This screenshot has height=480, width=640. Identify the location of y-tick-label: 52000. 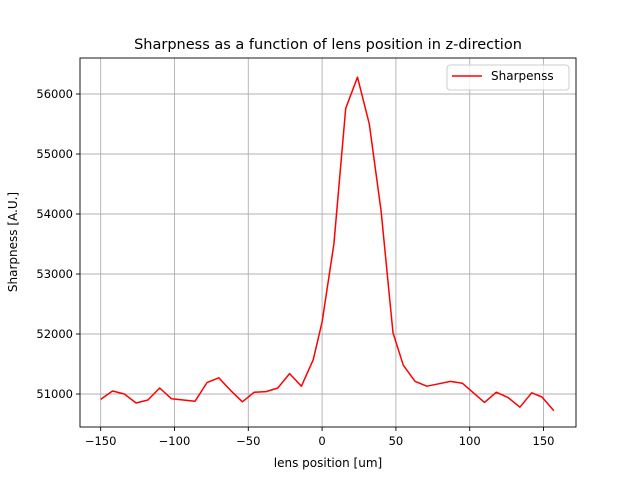
(54, 334).